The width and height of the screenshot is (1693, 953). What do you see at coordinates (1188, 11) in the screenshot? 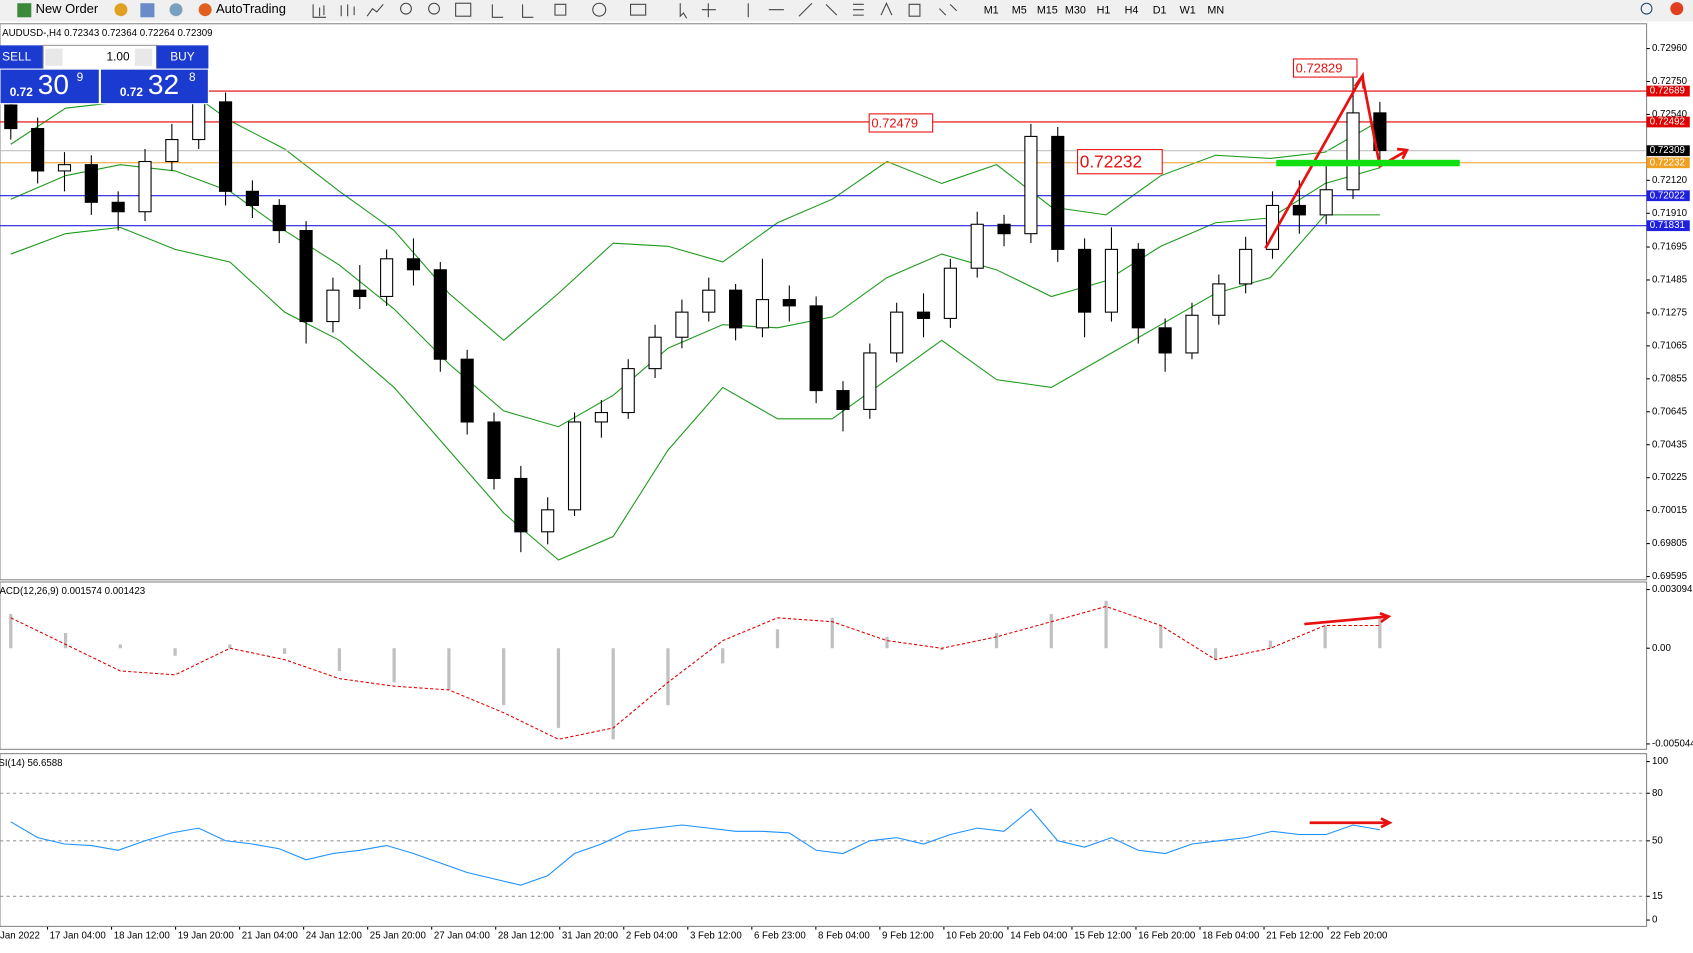
I see `timeframe: W1` at bounding box center [1188, 11].